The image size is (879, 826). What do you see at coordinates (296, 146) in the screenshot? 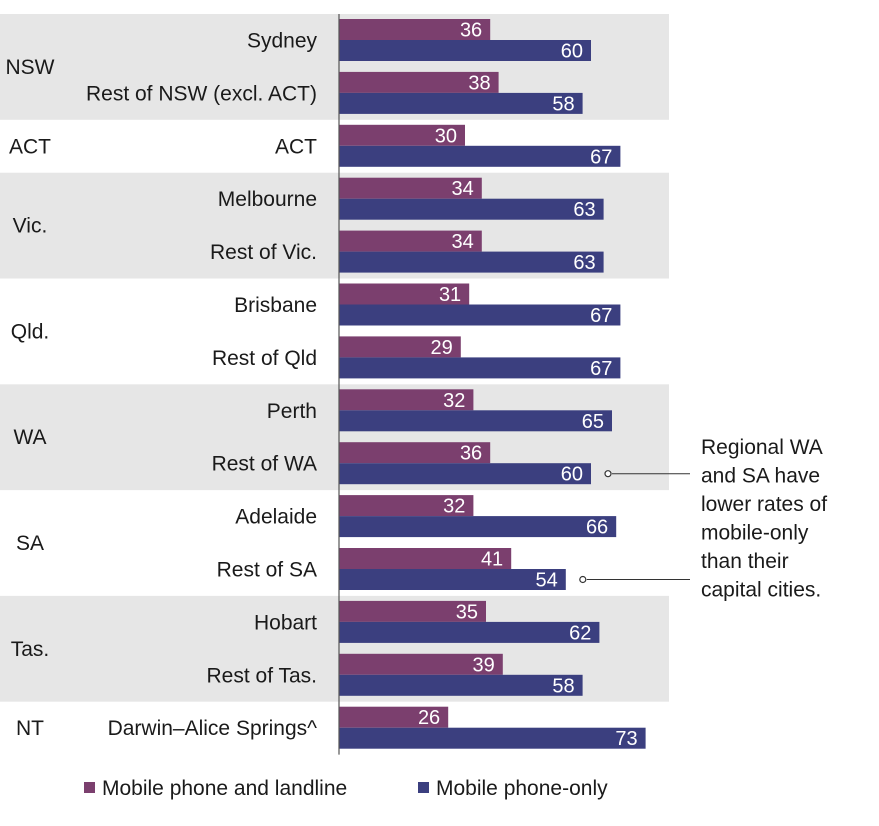
I see `category-label: ACT` at bounding box center [296, 146].